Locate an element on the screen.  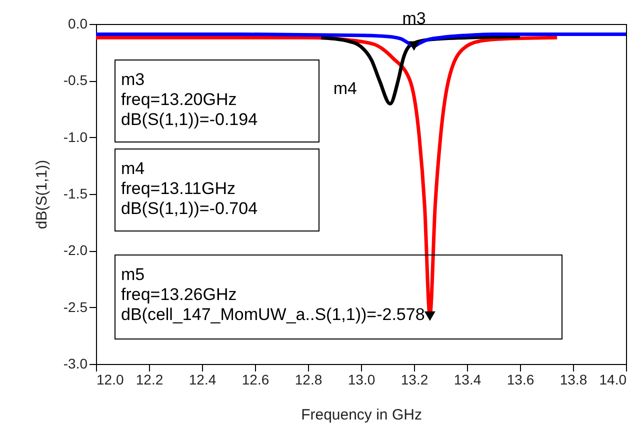
y-tick-label: -1.5 is located at coordinates (75, 194).